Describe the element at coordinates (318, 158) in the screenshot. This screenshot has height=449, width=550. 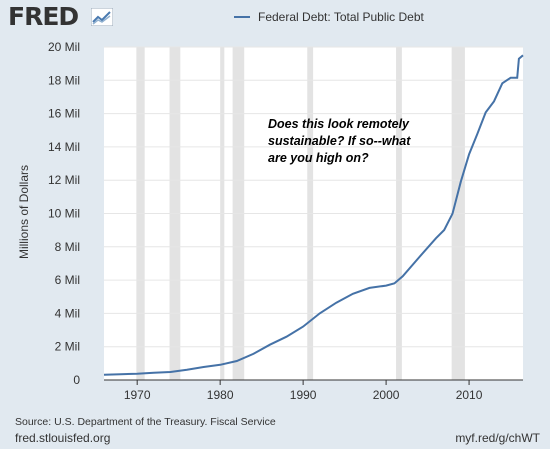
I see `annotation-line-3: are you high on?` at that location.